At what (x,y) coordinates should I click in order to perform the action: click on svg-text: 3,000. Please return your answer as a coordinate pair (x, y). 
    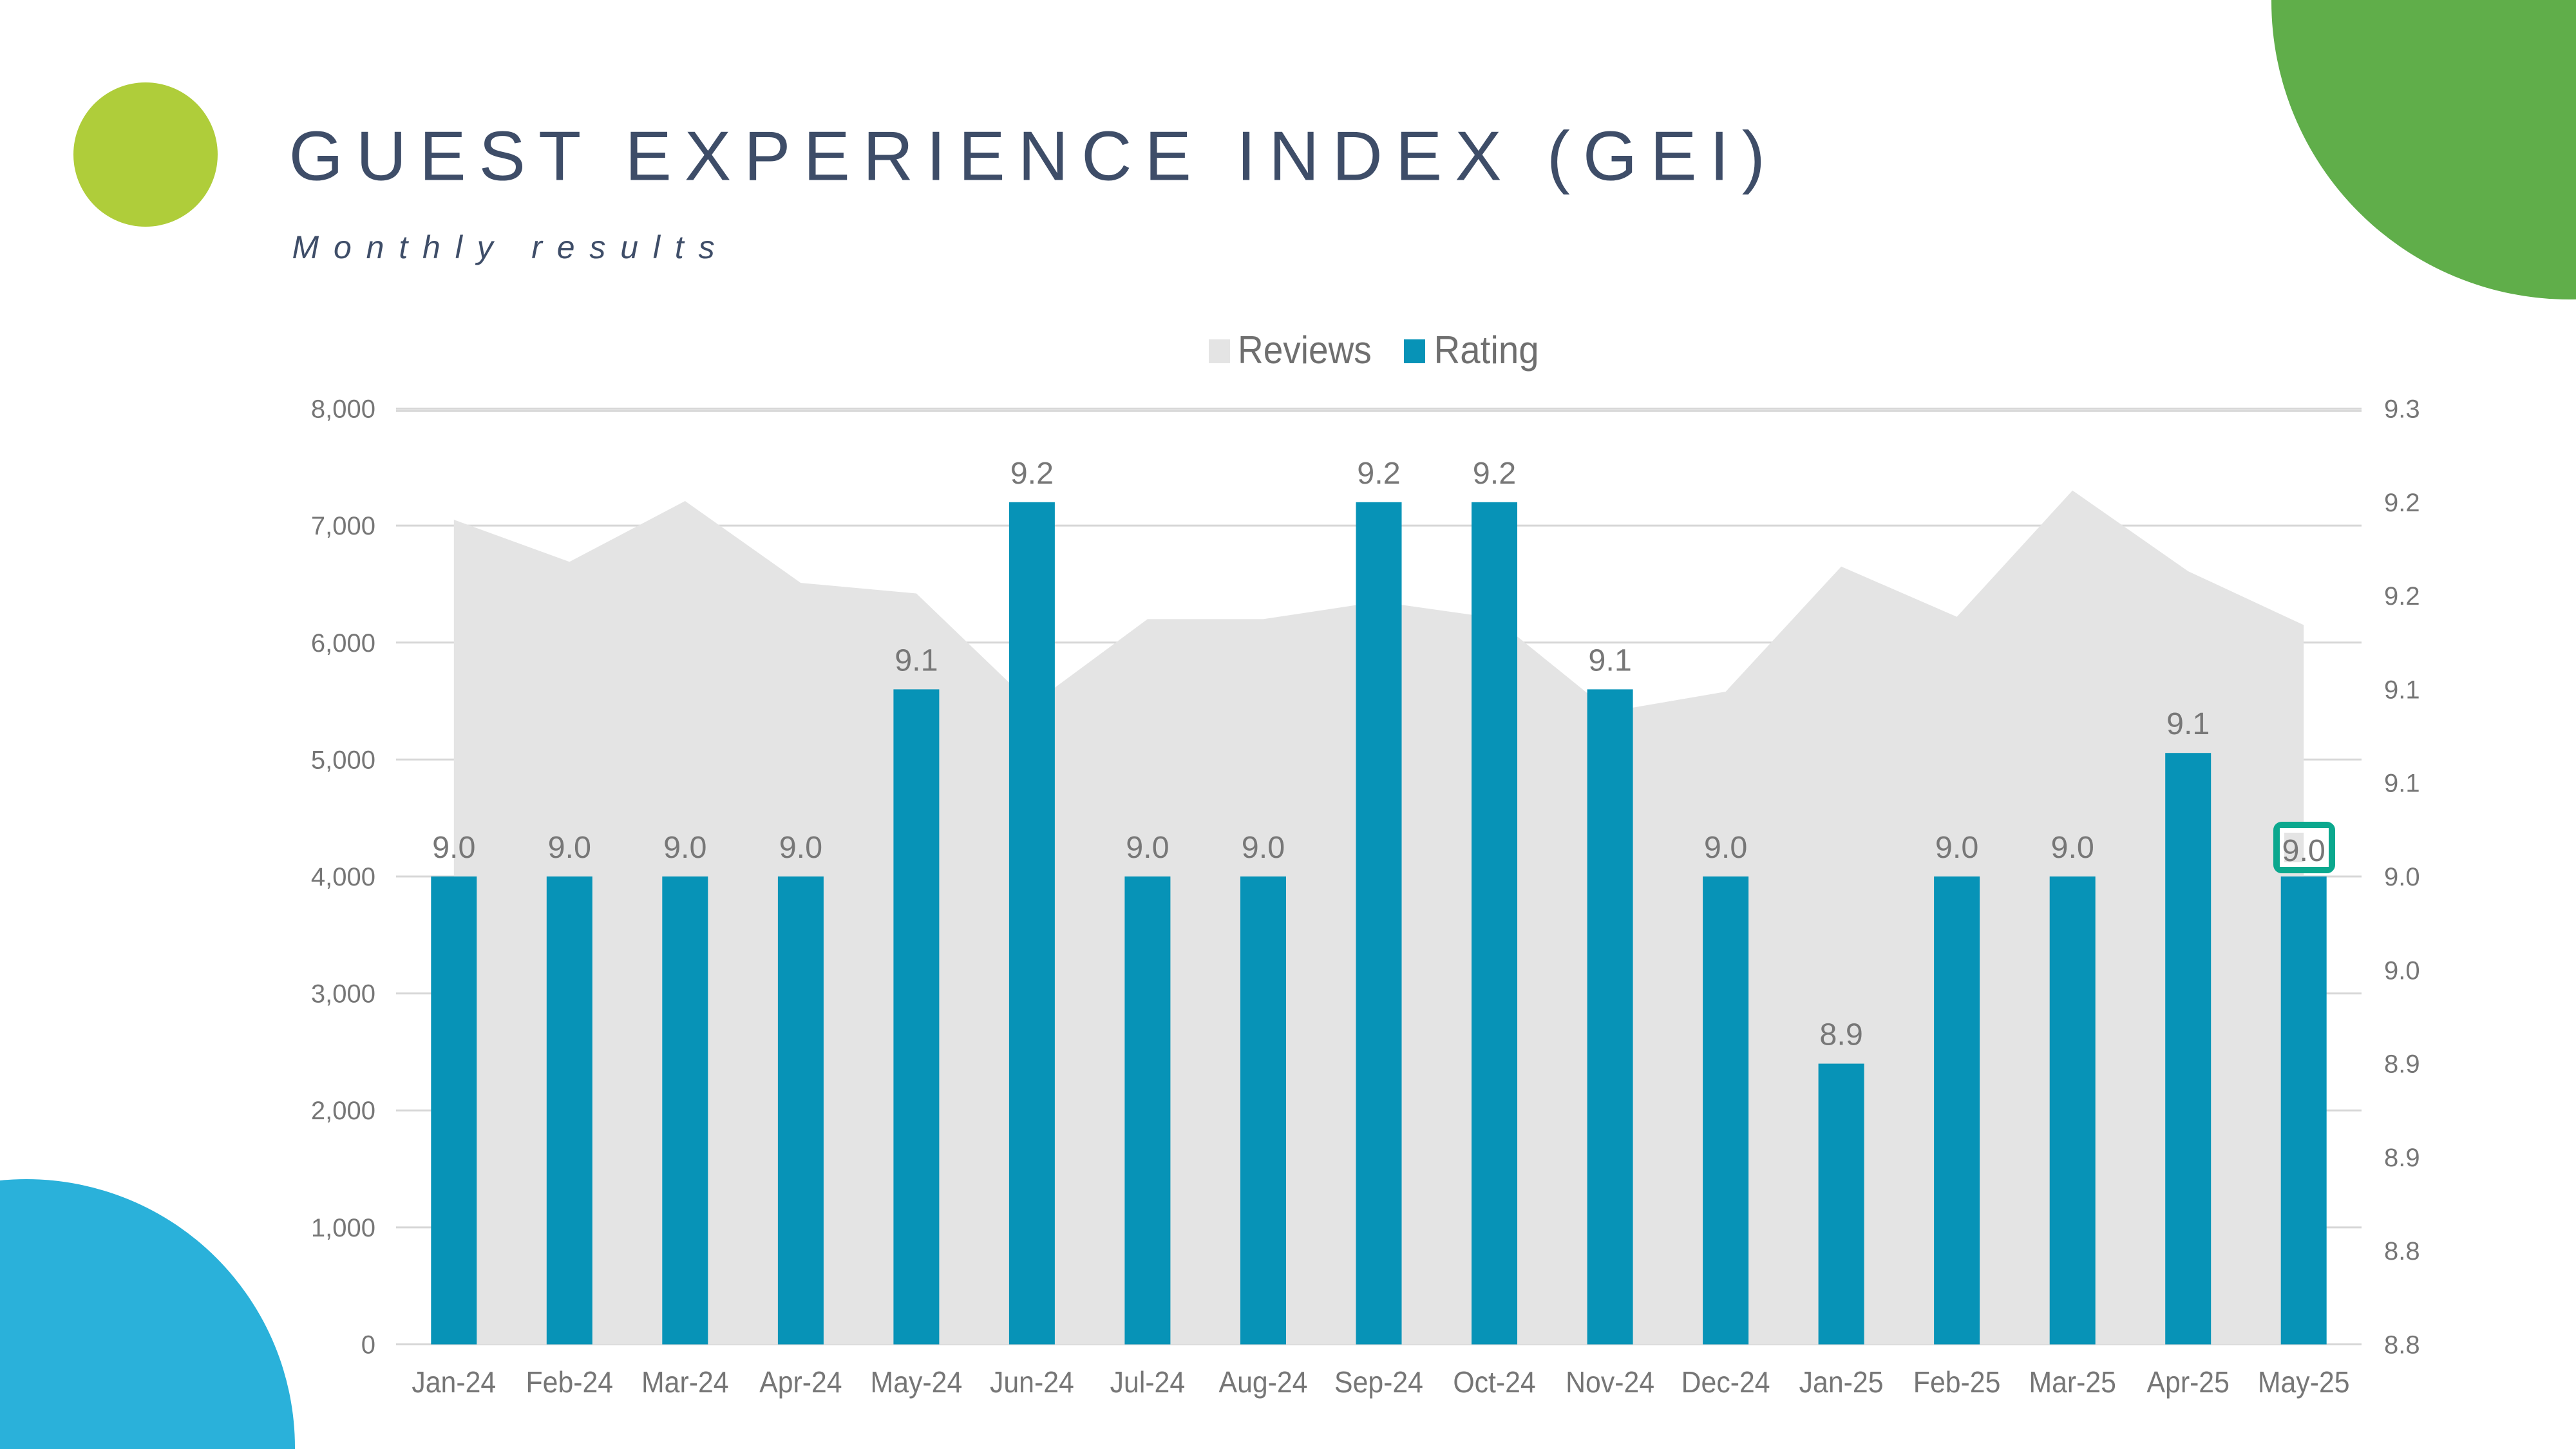
    Looking at the image, I should click on (343, 995).